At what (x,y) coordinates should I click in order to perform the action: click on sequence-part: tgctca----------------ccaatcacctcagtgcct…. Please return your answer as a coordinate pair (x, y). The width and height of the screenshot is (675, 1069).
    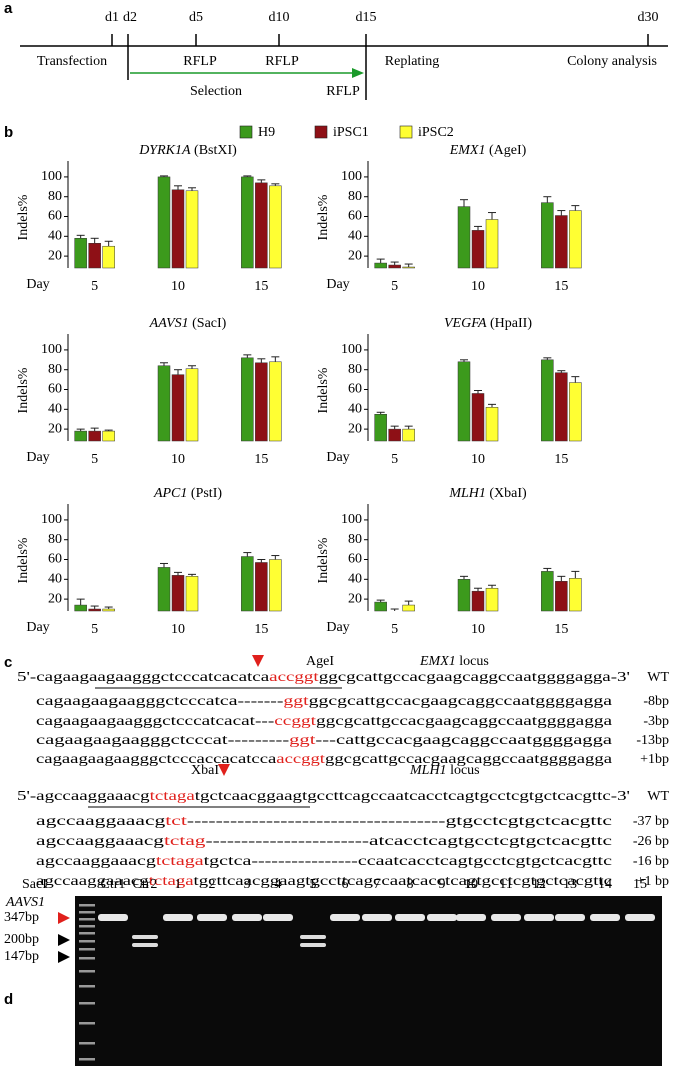
    Looking at the image, I should click on (408, 860).